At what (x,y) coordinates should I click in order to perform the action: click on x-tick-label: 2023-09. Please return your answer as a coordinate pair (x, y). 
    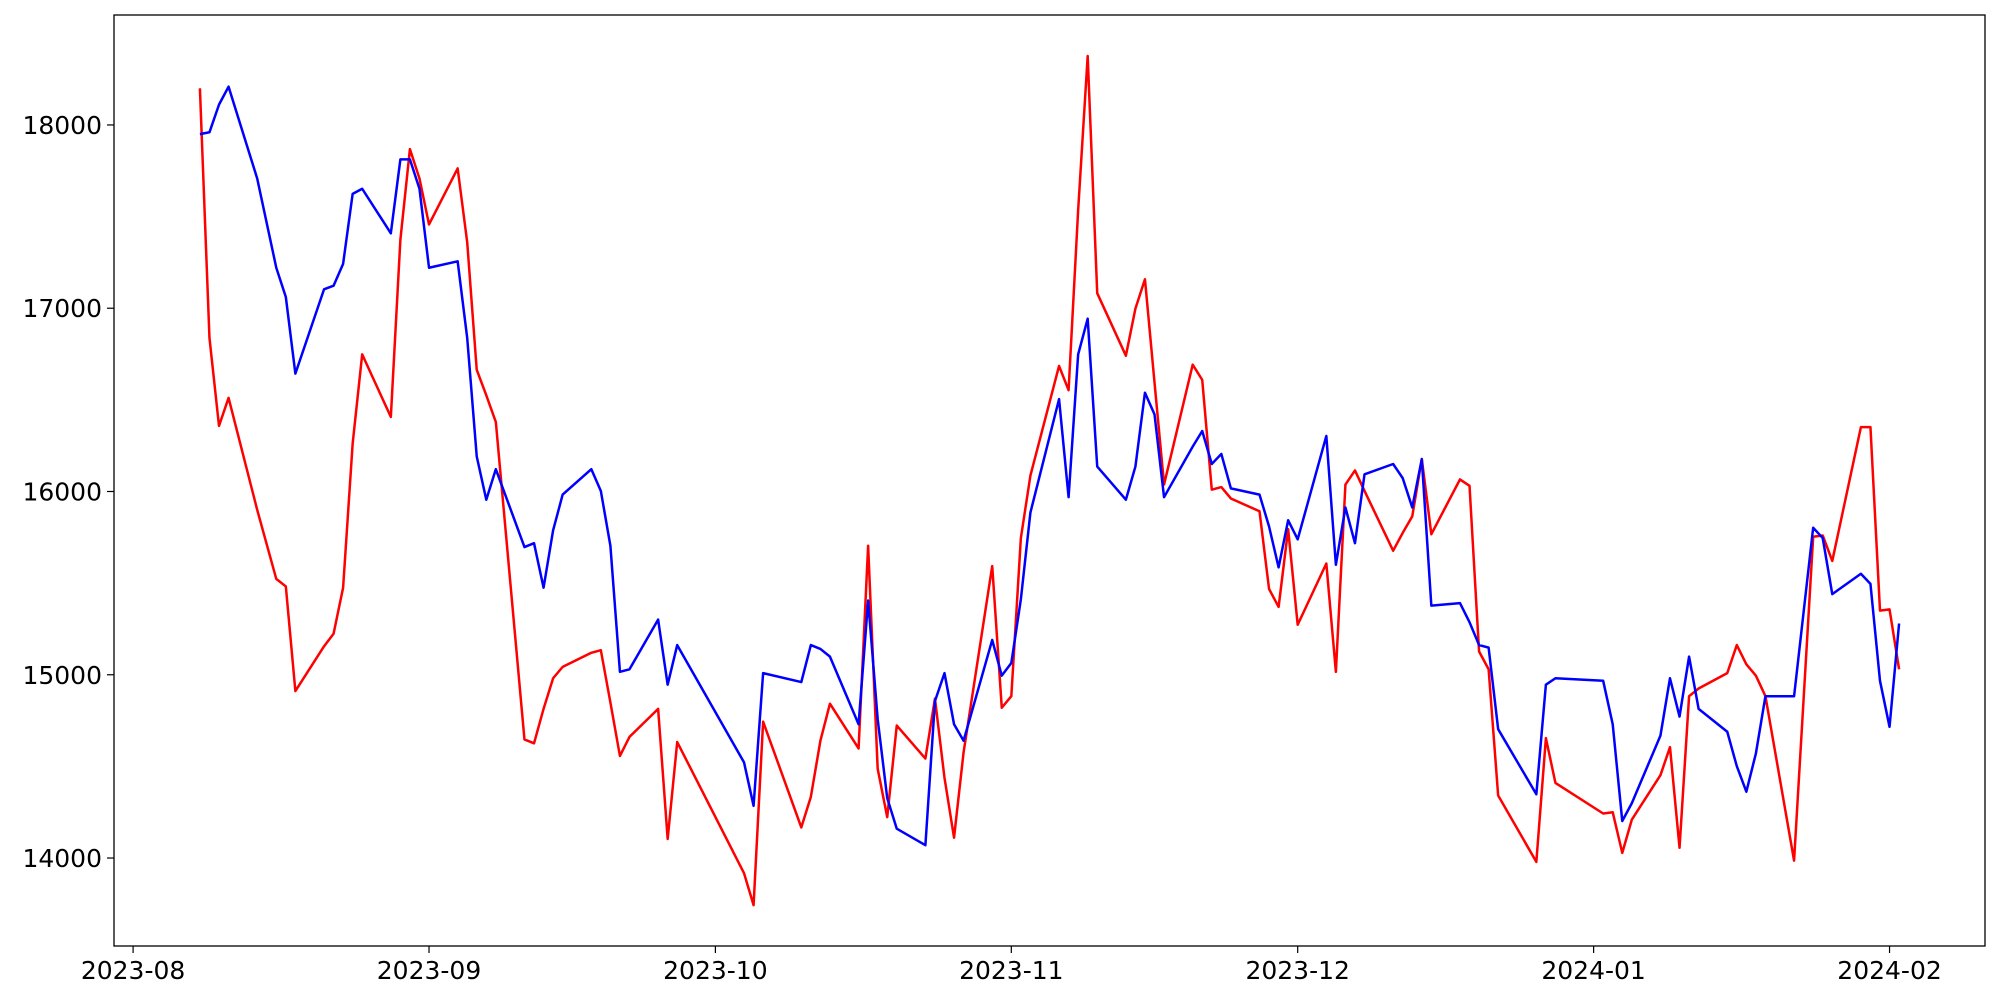
    Looking at the image, I should click on (429, 970).